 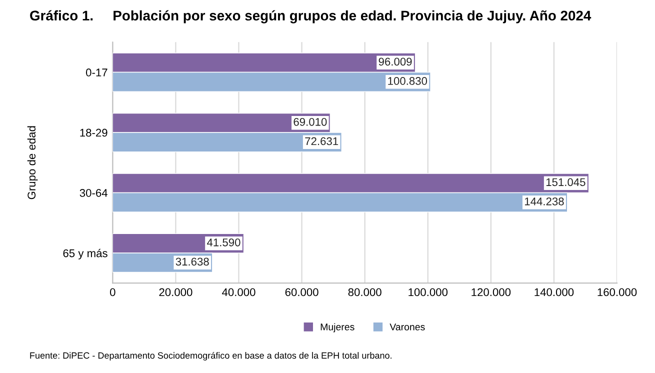 I want to click on x-tick-label: 100.000, so click(x=428, y=292).